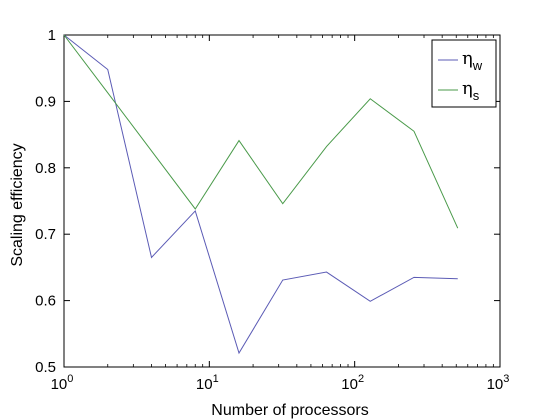  What do you see at coordinates (472, 60) in the screenshot?
I see `legend-label-w: ηw` at bounding box center [472, 60].